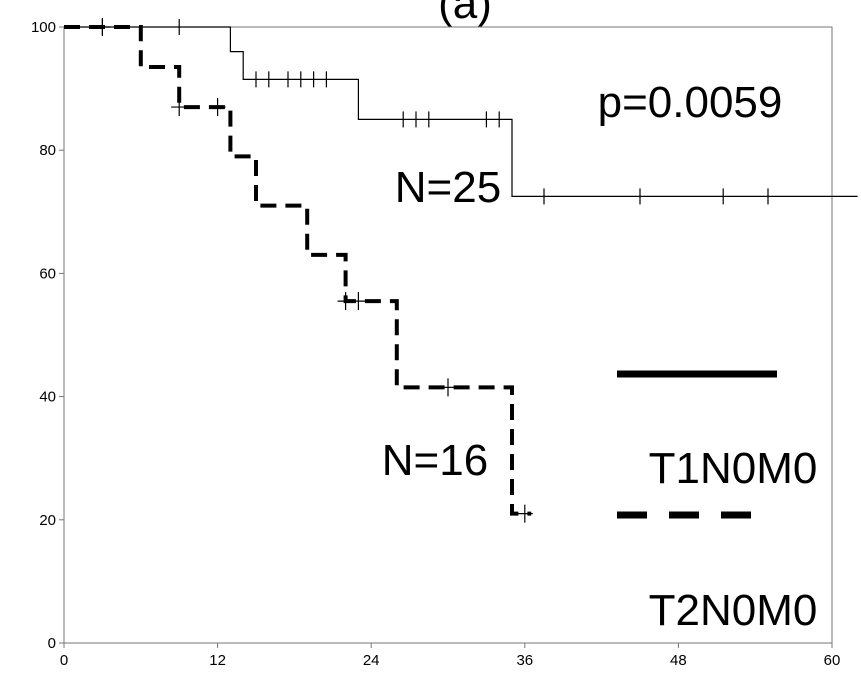 Image resolution: width=861 pixels, height=677 pixels. I want to click on x-tick-label: 12, so click(217, 660).